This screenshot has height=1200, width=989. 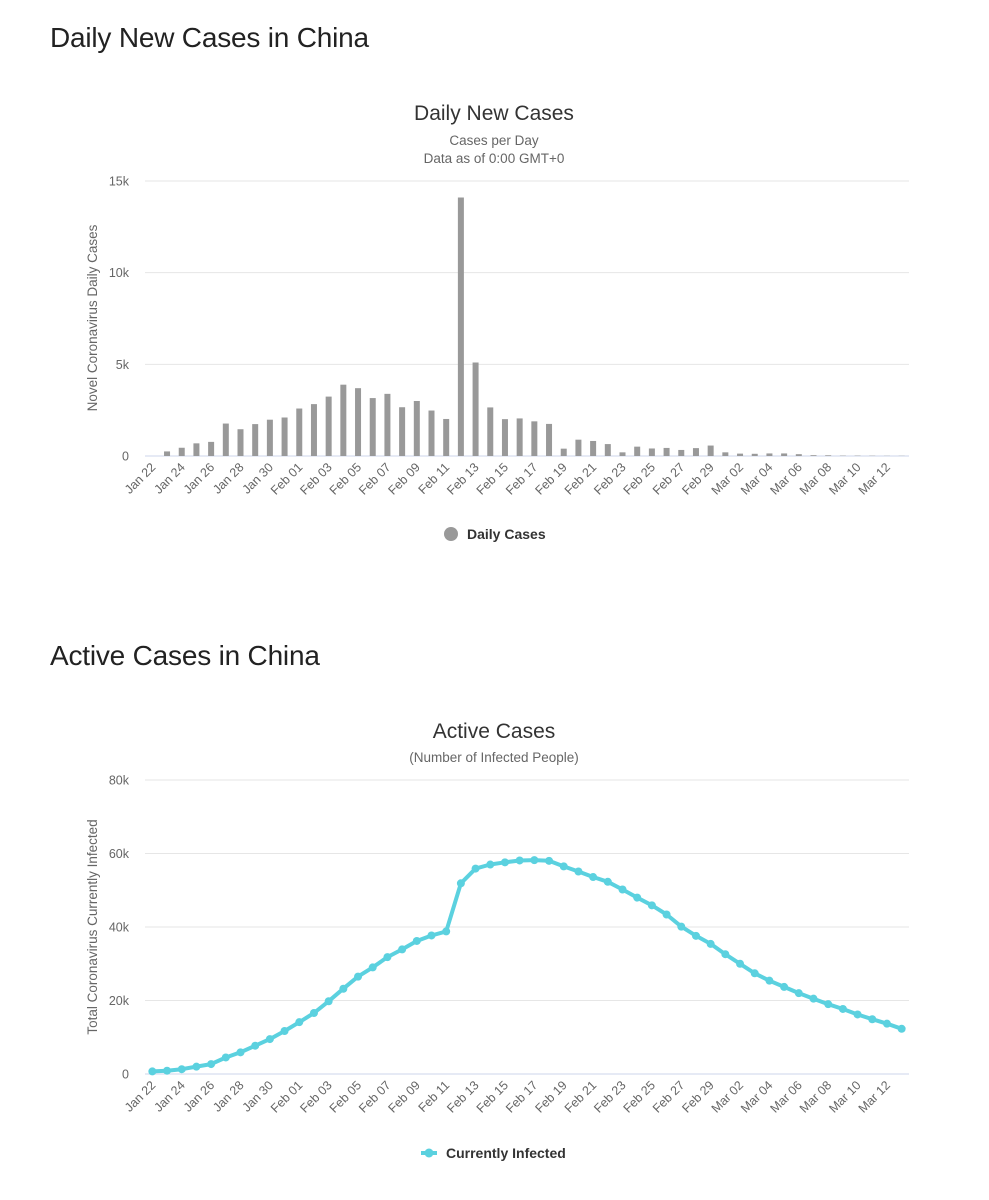 What do you see at coordinates (429, 1153) in the screenshot?
I see `legend-swatch-marker` at bounding box center [429, 1153].